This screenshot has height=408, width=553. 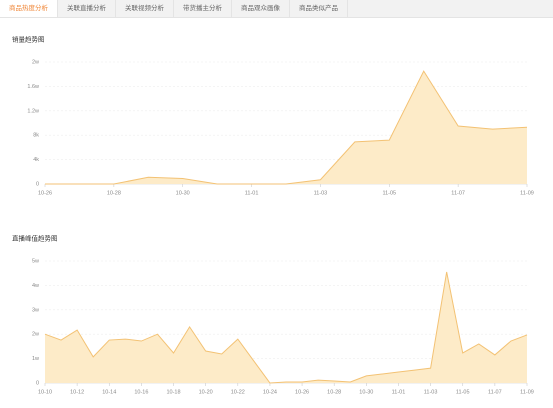 I want to click on y-tick-label: 5w, so click(x=35, y=261).